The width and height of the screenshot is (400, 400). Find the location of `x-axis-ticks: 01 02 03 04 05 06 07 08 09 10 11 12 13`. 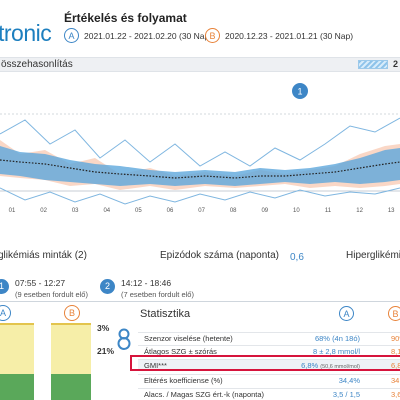

x-axis-ticks: 01 02 03 04 05 06 07 08 09 10 11 12 13 is located at coordinates (202, 211).